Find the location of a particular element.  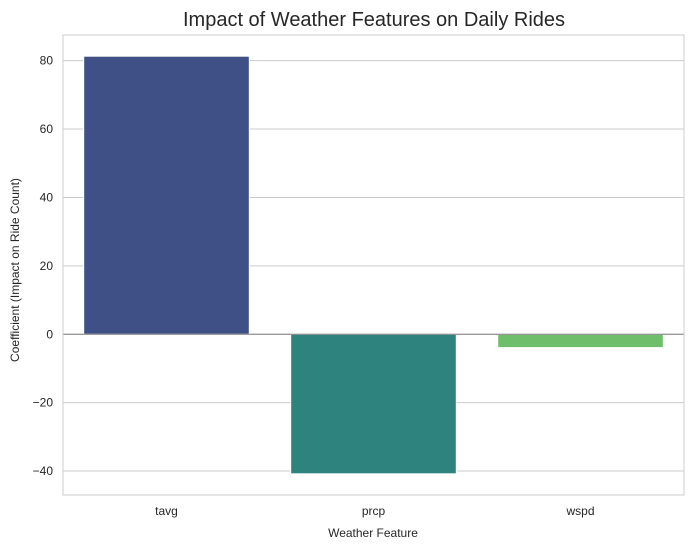

x-tick-label: tavg is located at coordinates (166, 511).